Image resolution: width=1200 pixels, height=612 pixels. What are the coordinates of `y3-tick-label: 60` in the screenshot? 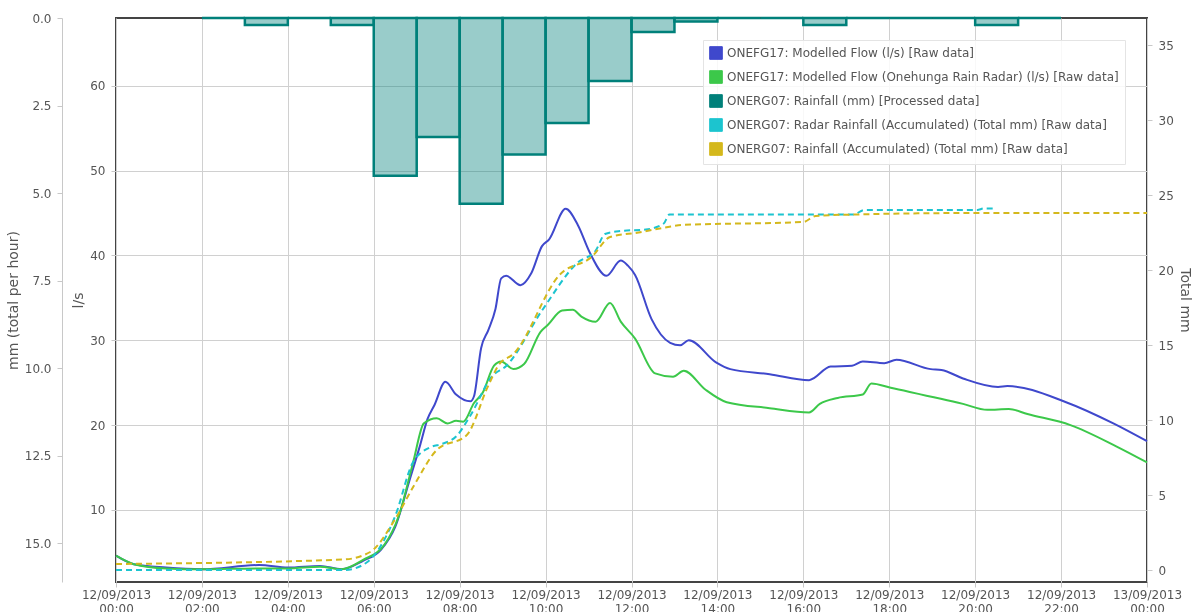 It's located at (98, 86).